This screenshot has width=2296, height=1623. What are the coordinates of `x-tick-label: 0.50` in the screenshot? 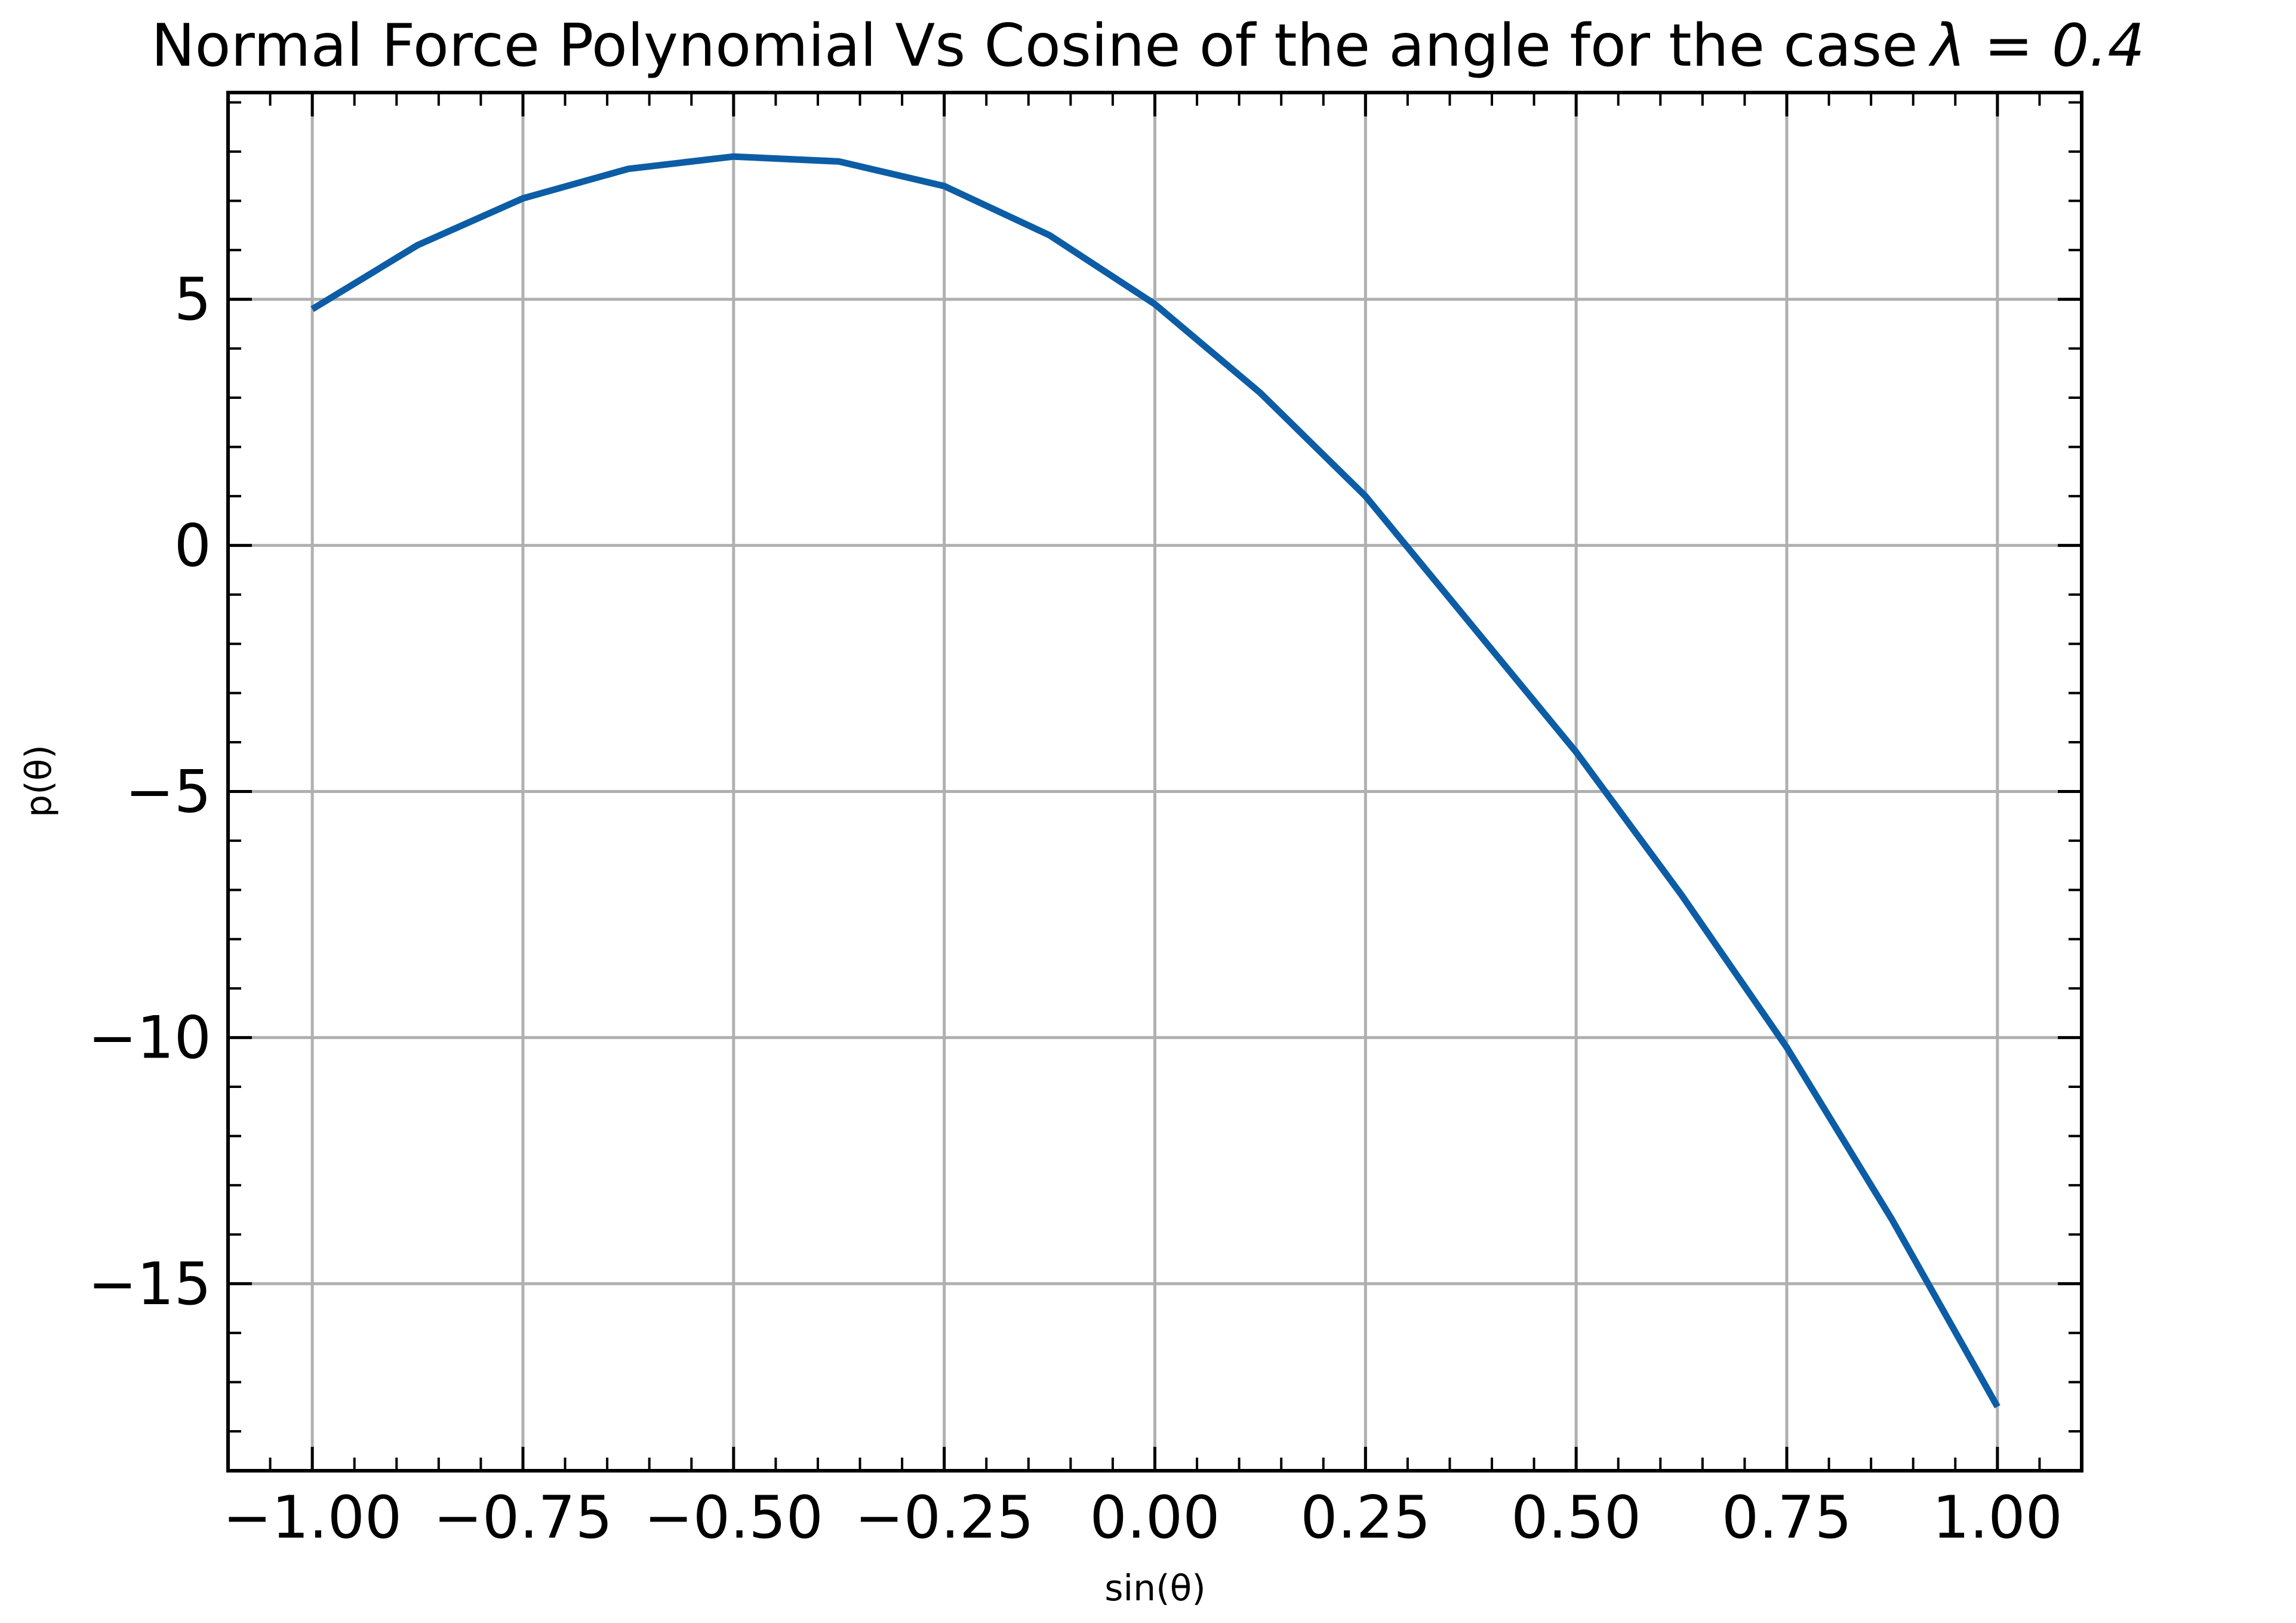 It's located at (1576, 1518).